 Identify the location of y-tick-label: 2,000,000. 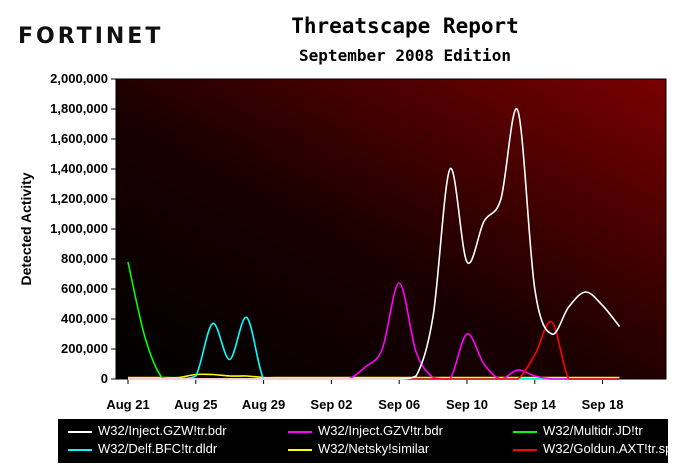
(79, 78).